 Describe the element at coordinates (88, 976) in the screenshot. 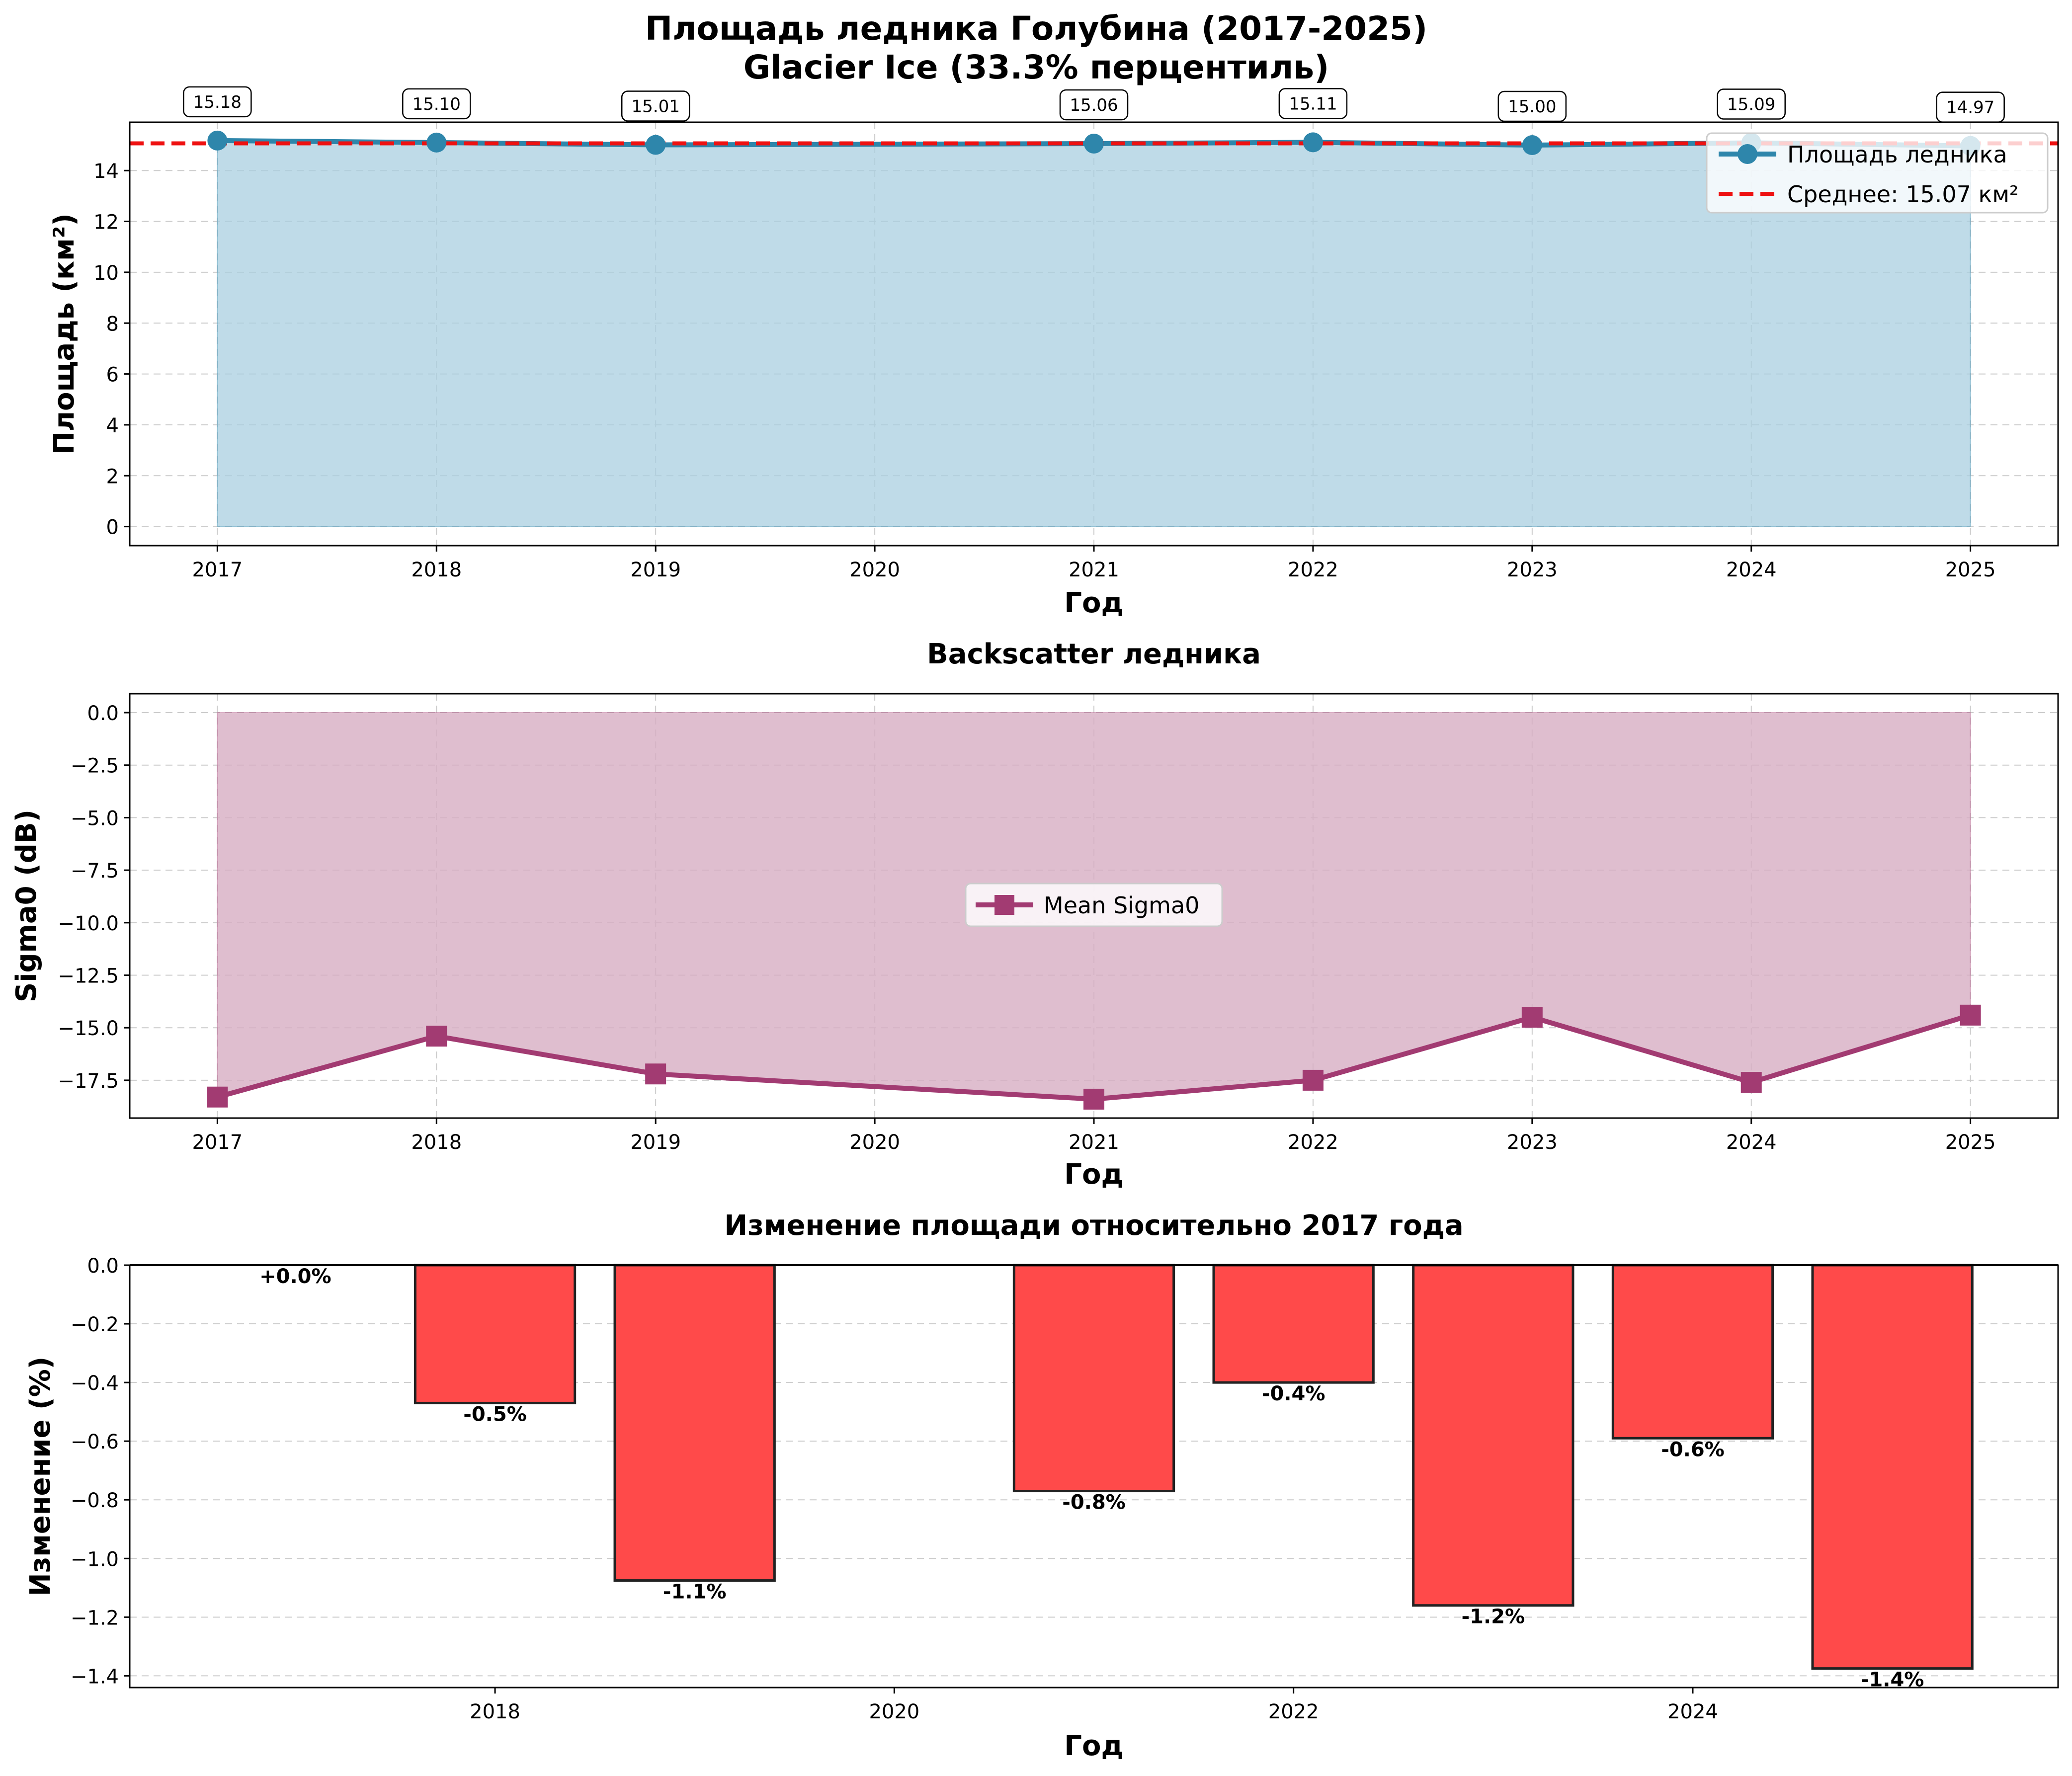

I see `sigma-y-tick-label: −12.5` at that location.